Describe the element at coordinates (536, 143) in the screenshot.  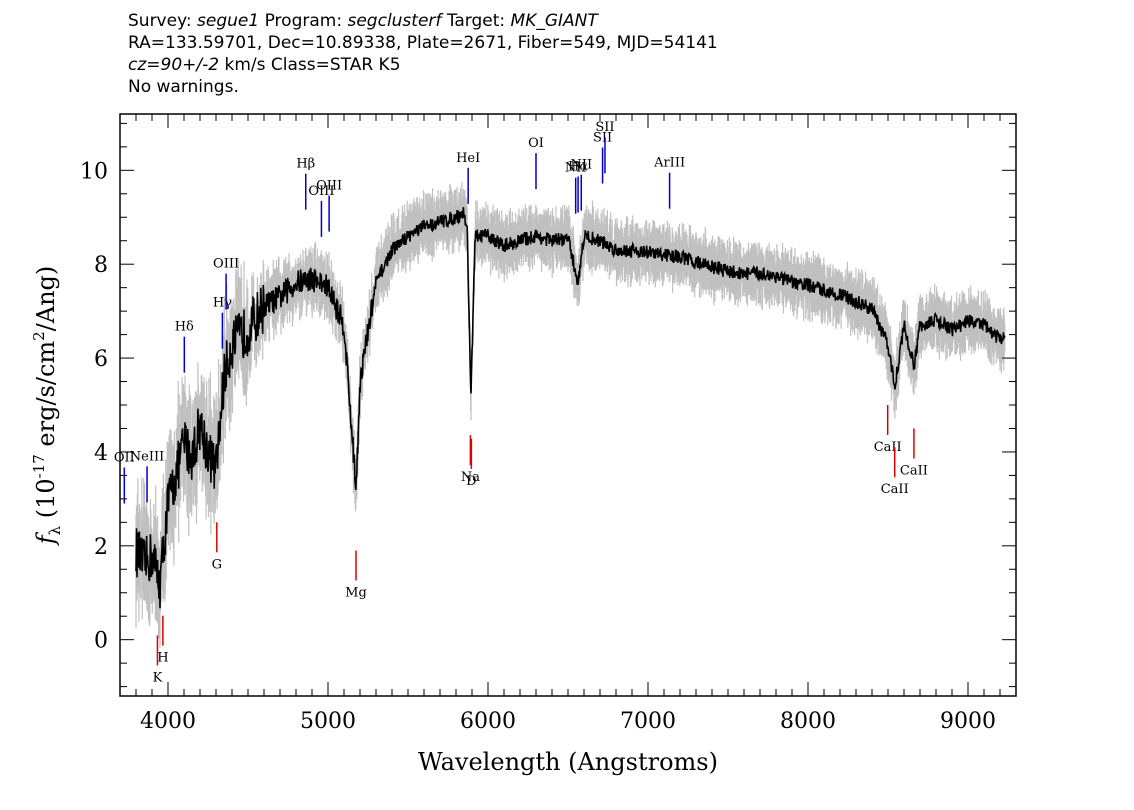
I see `emission-line-label: OI` at that location.